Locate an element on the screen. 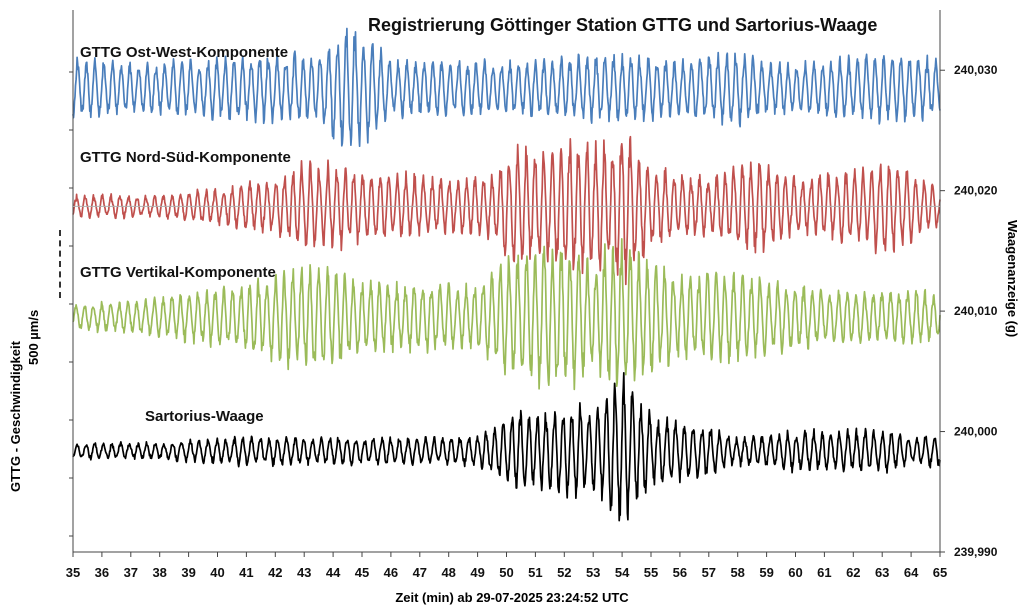 This screenshot has width=1024, height=615. x-tick-label: 35 is located at coordinates (73, 572).